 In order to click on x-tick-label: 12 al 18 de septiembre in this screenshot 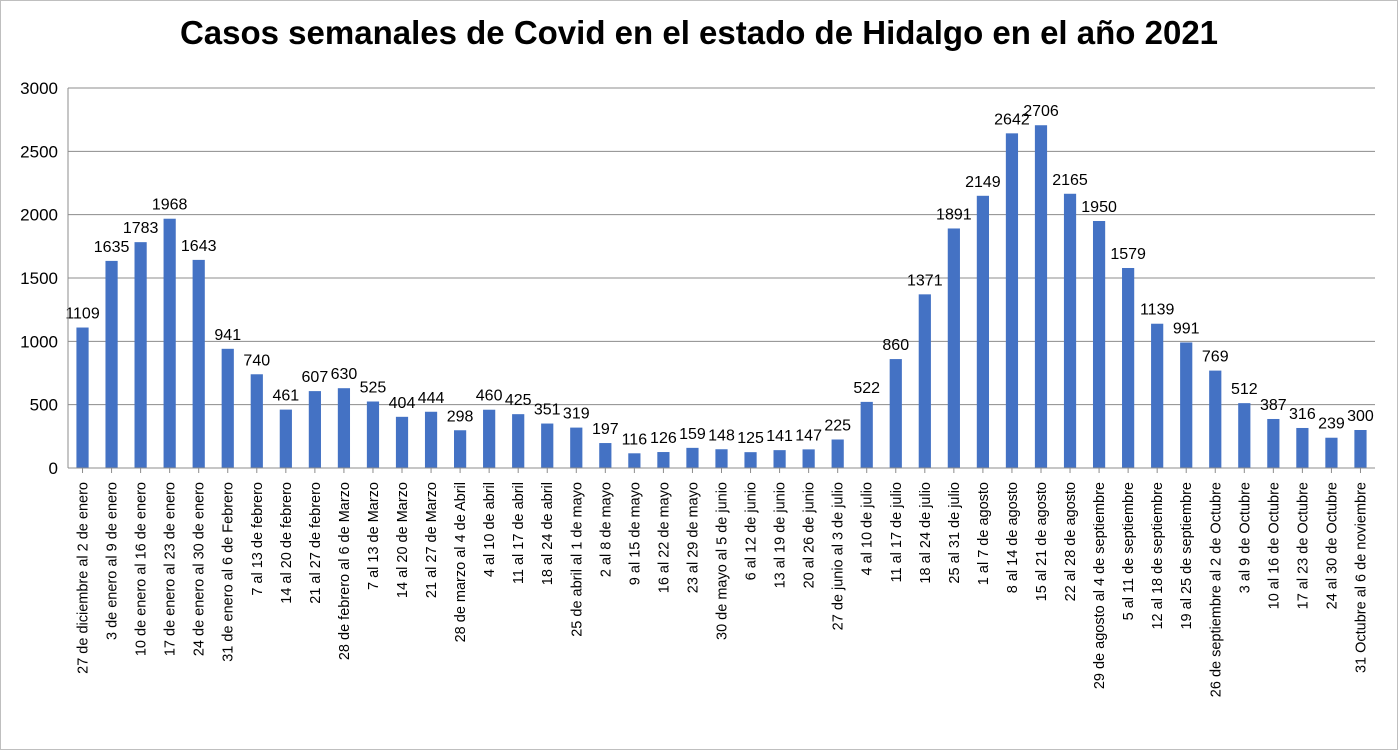, I will do `click(1158, 556)`.